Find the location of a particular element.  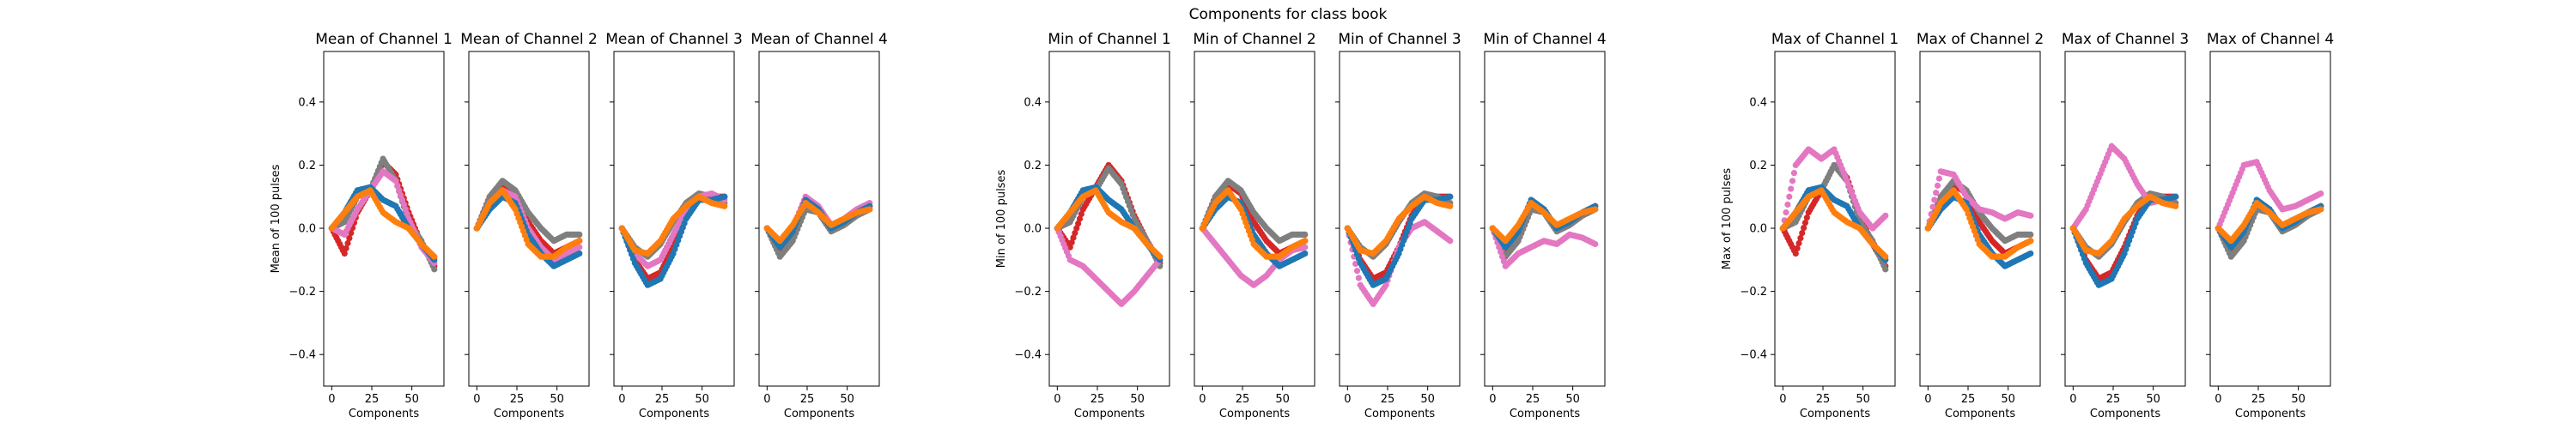

subplot-panel: Max of Channel 4 0 25 50 Components is located at coordinates (2270, 225).